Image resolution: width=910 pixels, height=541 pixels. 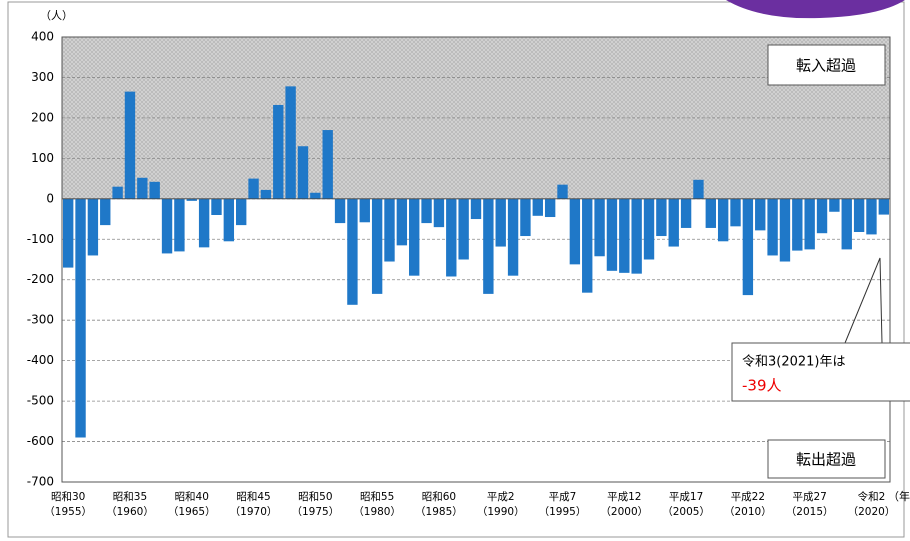 What do you see at coordinates (40, 279) in the screenshot?
I see `y-tick-label: -200` at bounding box center [40, 279].